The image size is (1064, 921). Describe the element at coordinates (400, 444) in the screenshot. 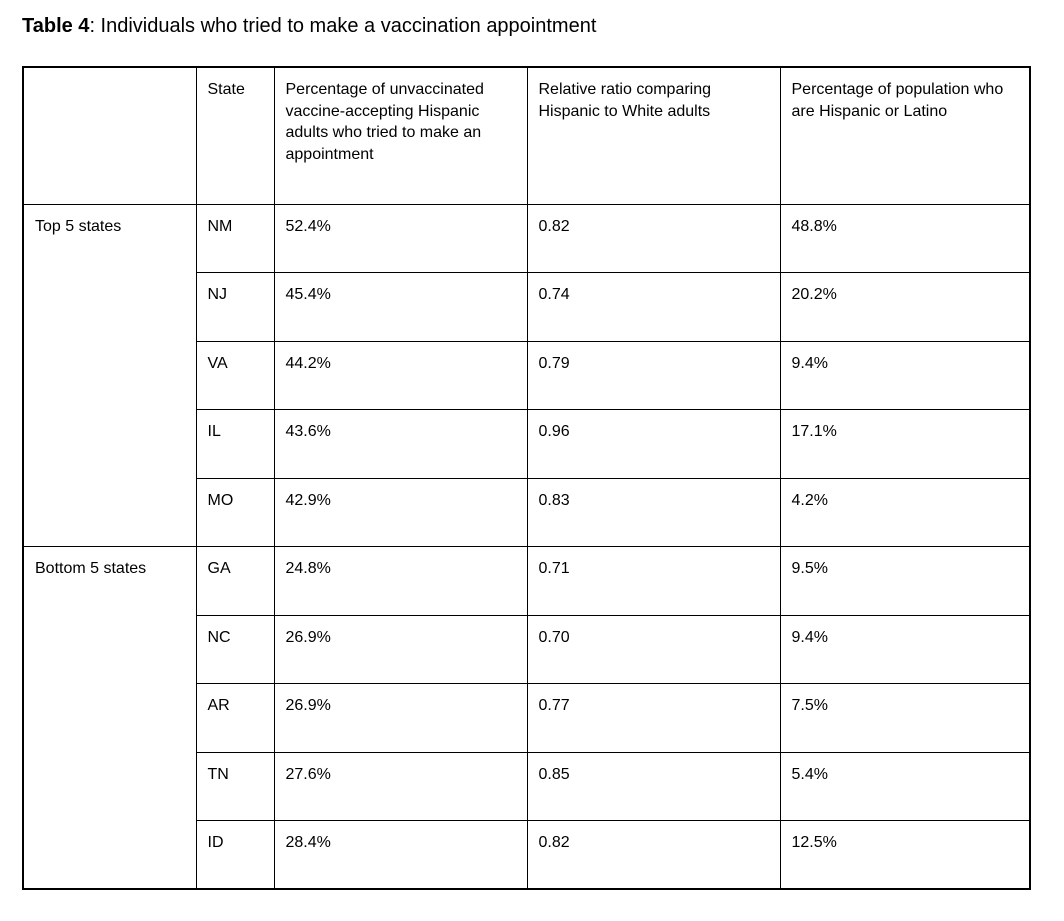

I see `pct-tried-cell: 43.6%` at that location.